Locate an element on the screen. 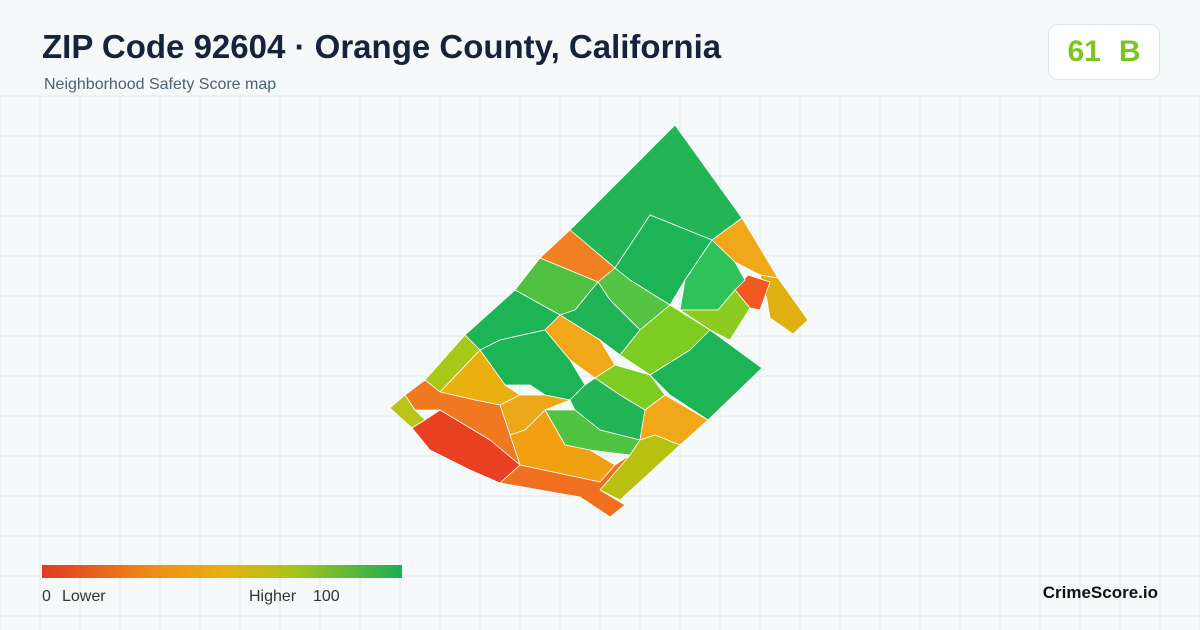 This screenshot has height=630, width=1200. legend-max: 100 is located at coordinates (326, 596).